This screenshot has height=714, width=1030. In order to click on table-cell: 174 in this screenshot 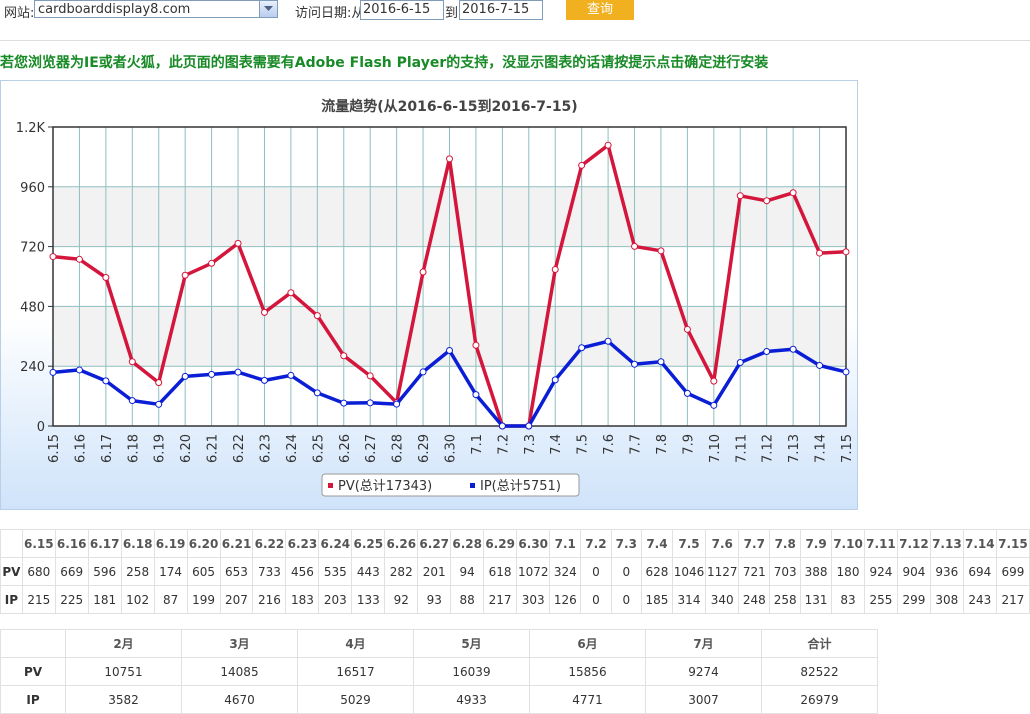, I will do `click(170, 571)`.